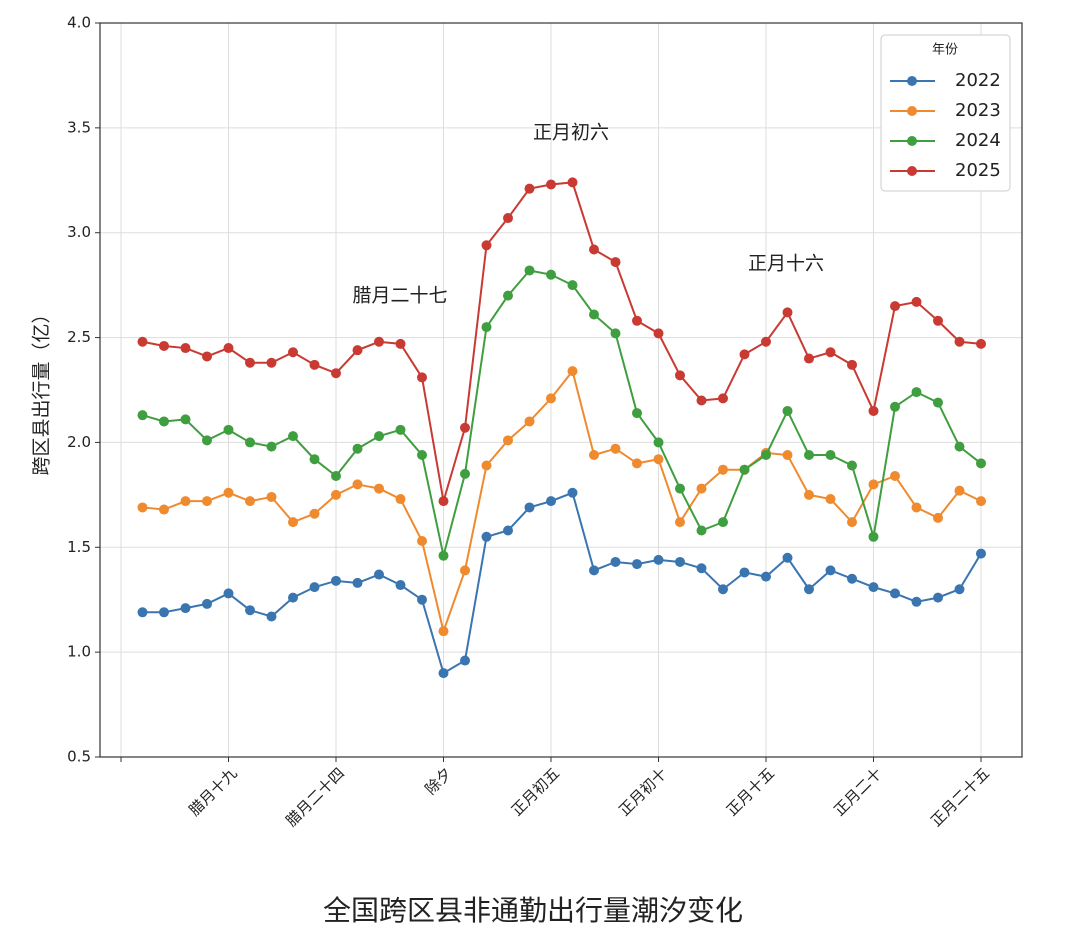  I want to click on y-tick-label: 1.0, so click(79, 652).